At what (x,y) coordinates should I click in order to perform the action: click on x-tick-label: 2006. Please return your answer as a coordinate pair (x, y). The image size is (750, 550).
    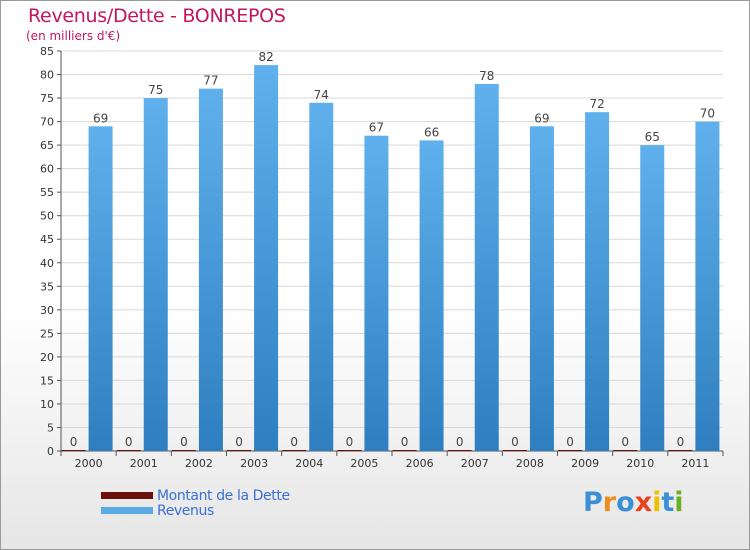
    Looking at the image, I should click on (420, 463).